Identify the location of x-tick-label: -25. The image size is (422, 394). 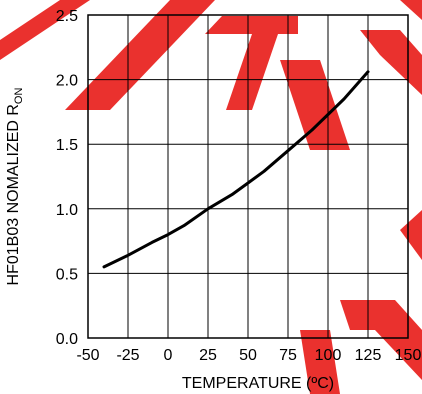
(127, 355).